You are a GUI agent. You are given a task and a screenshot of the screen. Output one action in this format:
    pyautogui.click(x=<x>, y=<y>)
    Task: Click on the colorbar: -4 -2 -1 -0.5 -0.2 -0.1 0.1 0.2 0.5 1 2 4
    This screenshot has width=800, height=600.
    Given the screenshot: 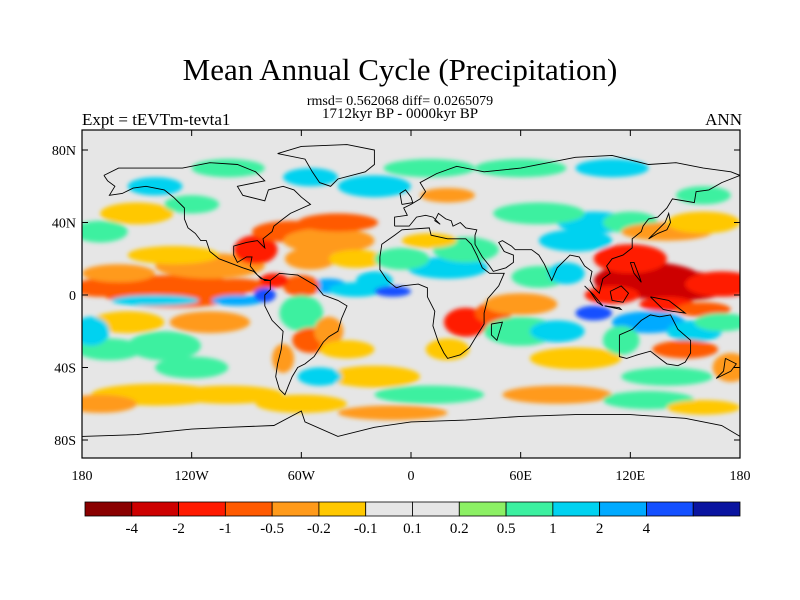 What is the action you would take?
    pyautogui.click(x=412, y=519)
    